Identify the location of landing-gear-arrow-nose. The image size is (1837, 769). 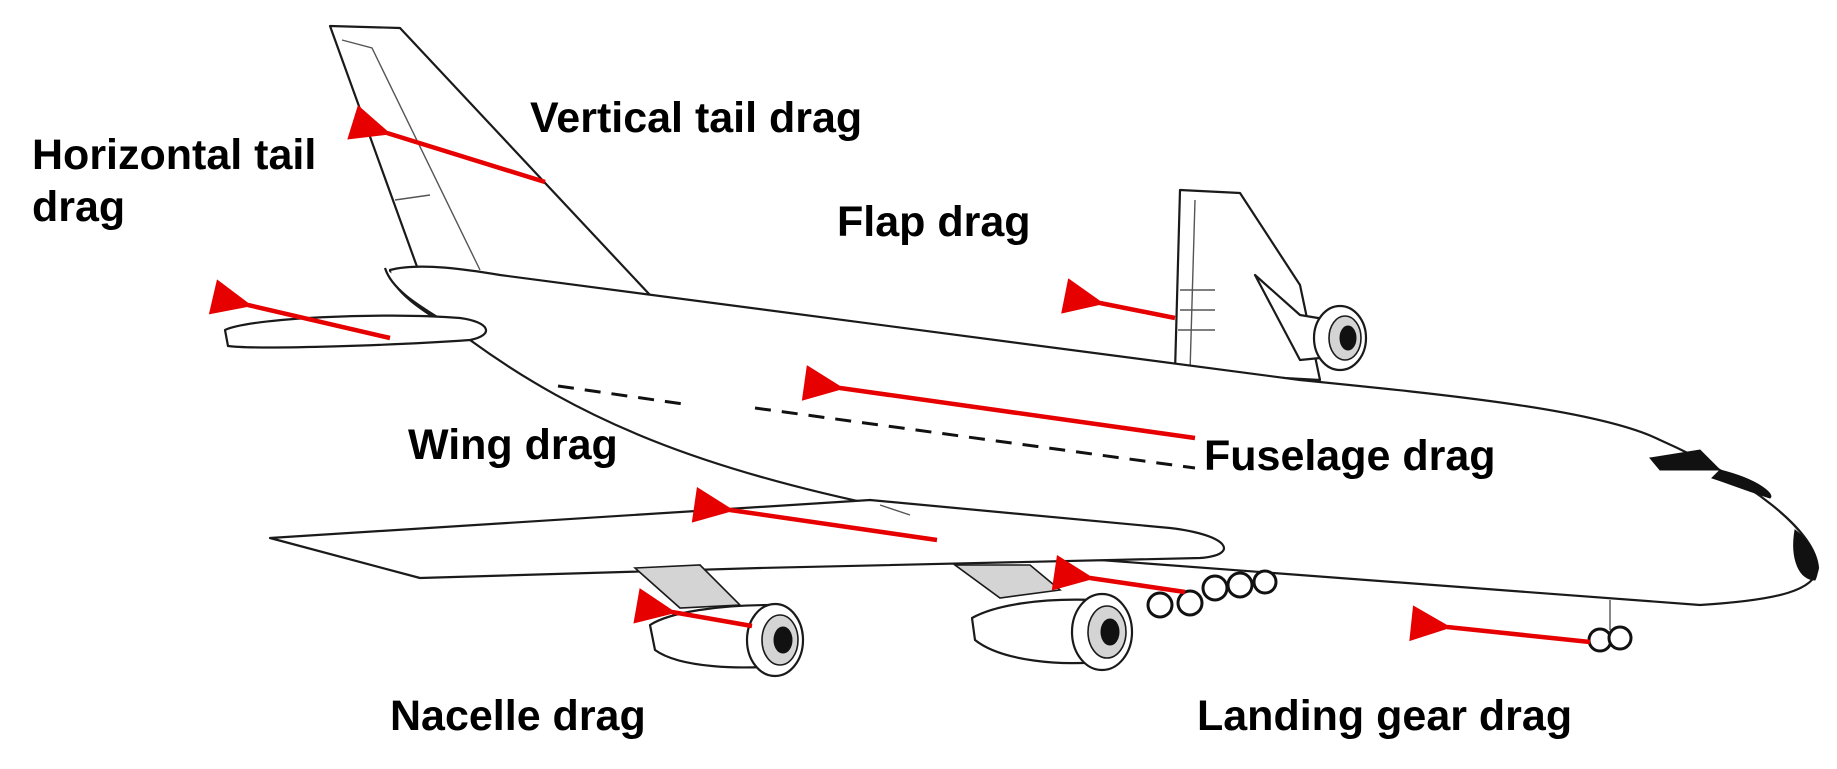
(1500, 625).